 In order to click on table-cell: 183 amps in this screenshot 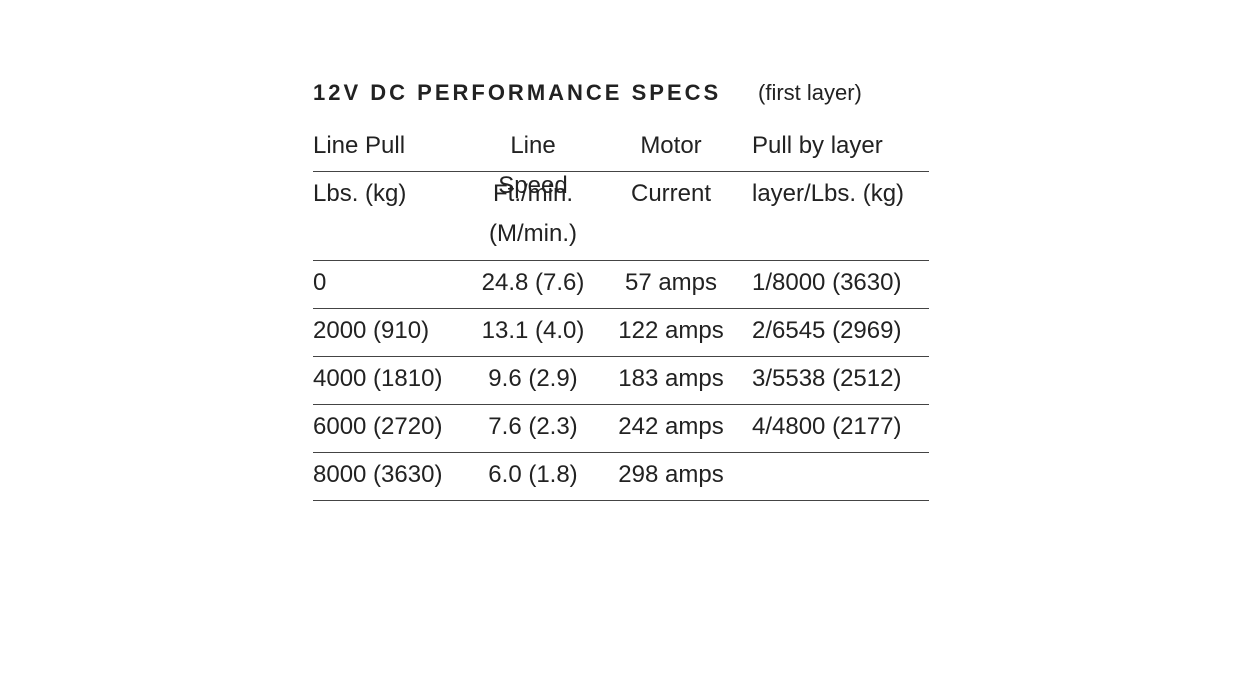, I will do `click(671, 378)`.